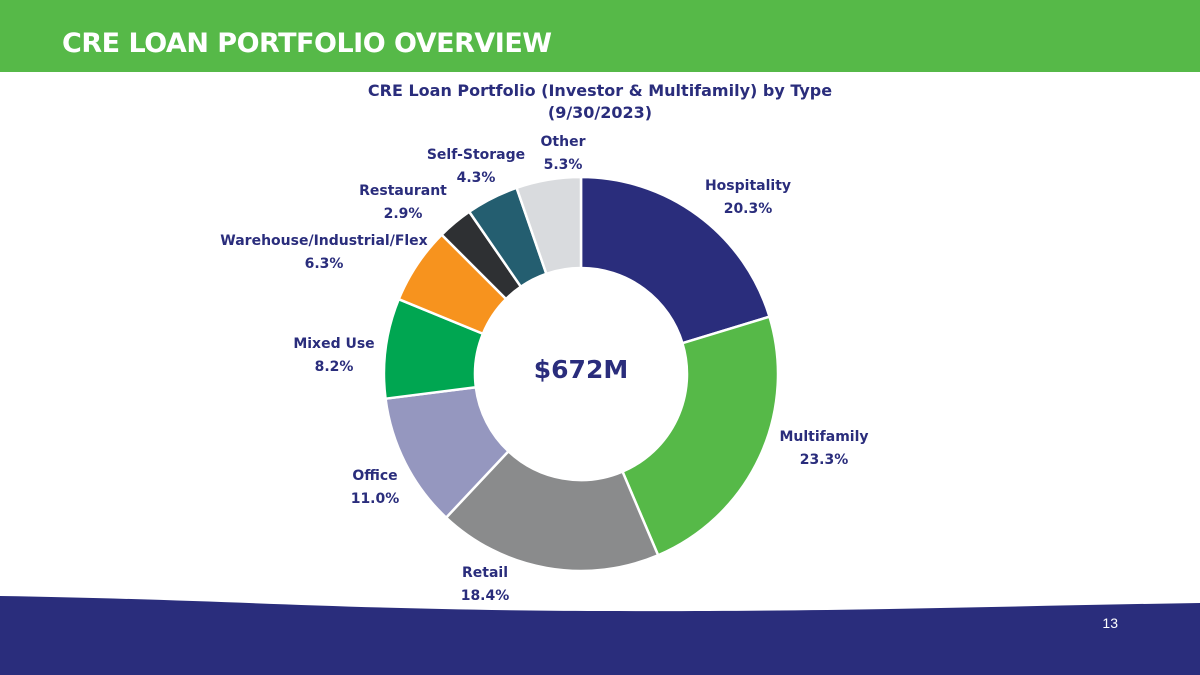  What do you see at coordinates (403, 203) in the screenshot?
I see `label-restaurant: Restaurant 2.9%` at bounding box center [403, 203].